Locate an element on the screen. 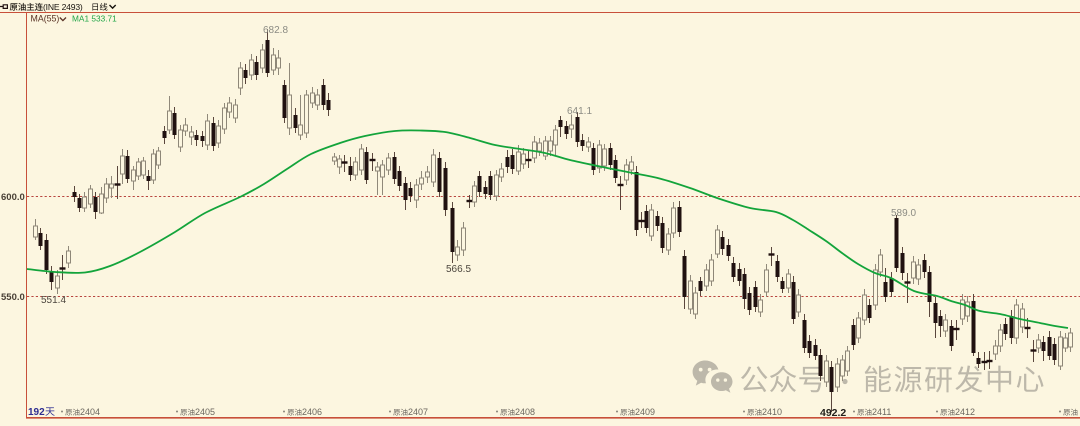 The height and width of the screenshot is (426, 1080). svg-text: 2409 is located at coordinates (645, 412).